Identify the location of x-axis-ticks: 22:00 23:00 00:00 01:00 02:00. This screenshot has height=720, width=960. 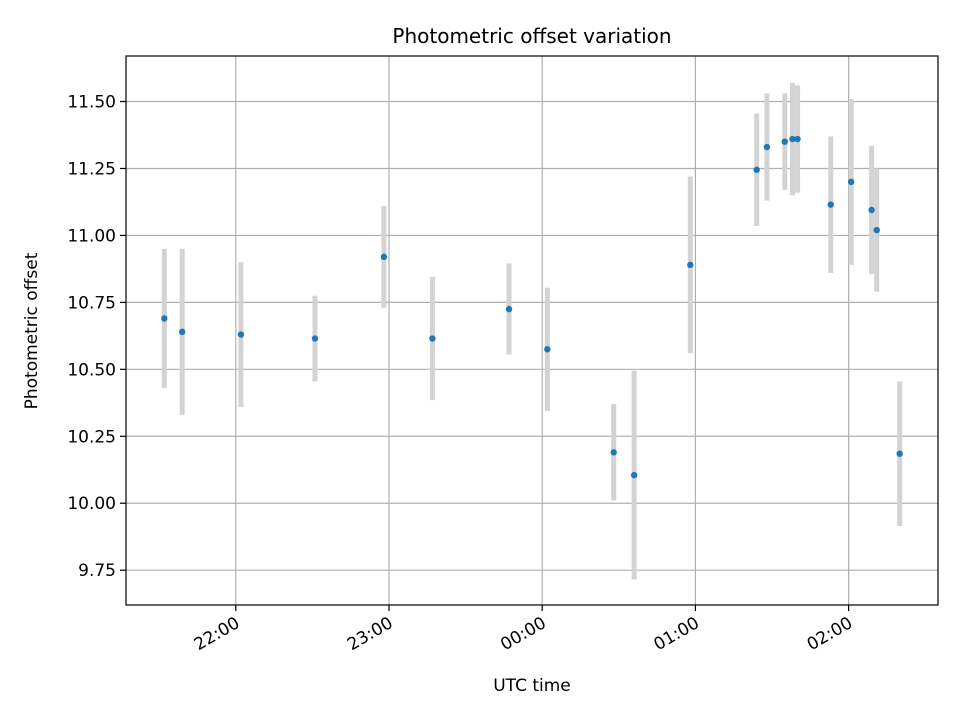
(523, 630).